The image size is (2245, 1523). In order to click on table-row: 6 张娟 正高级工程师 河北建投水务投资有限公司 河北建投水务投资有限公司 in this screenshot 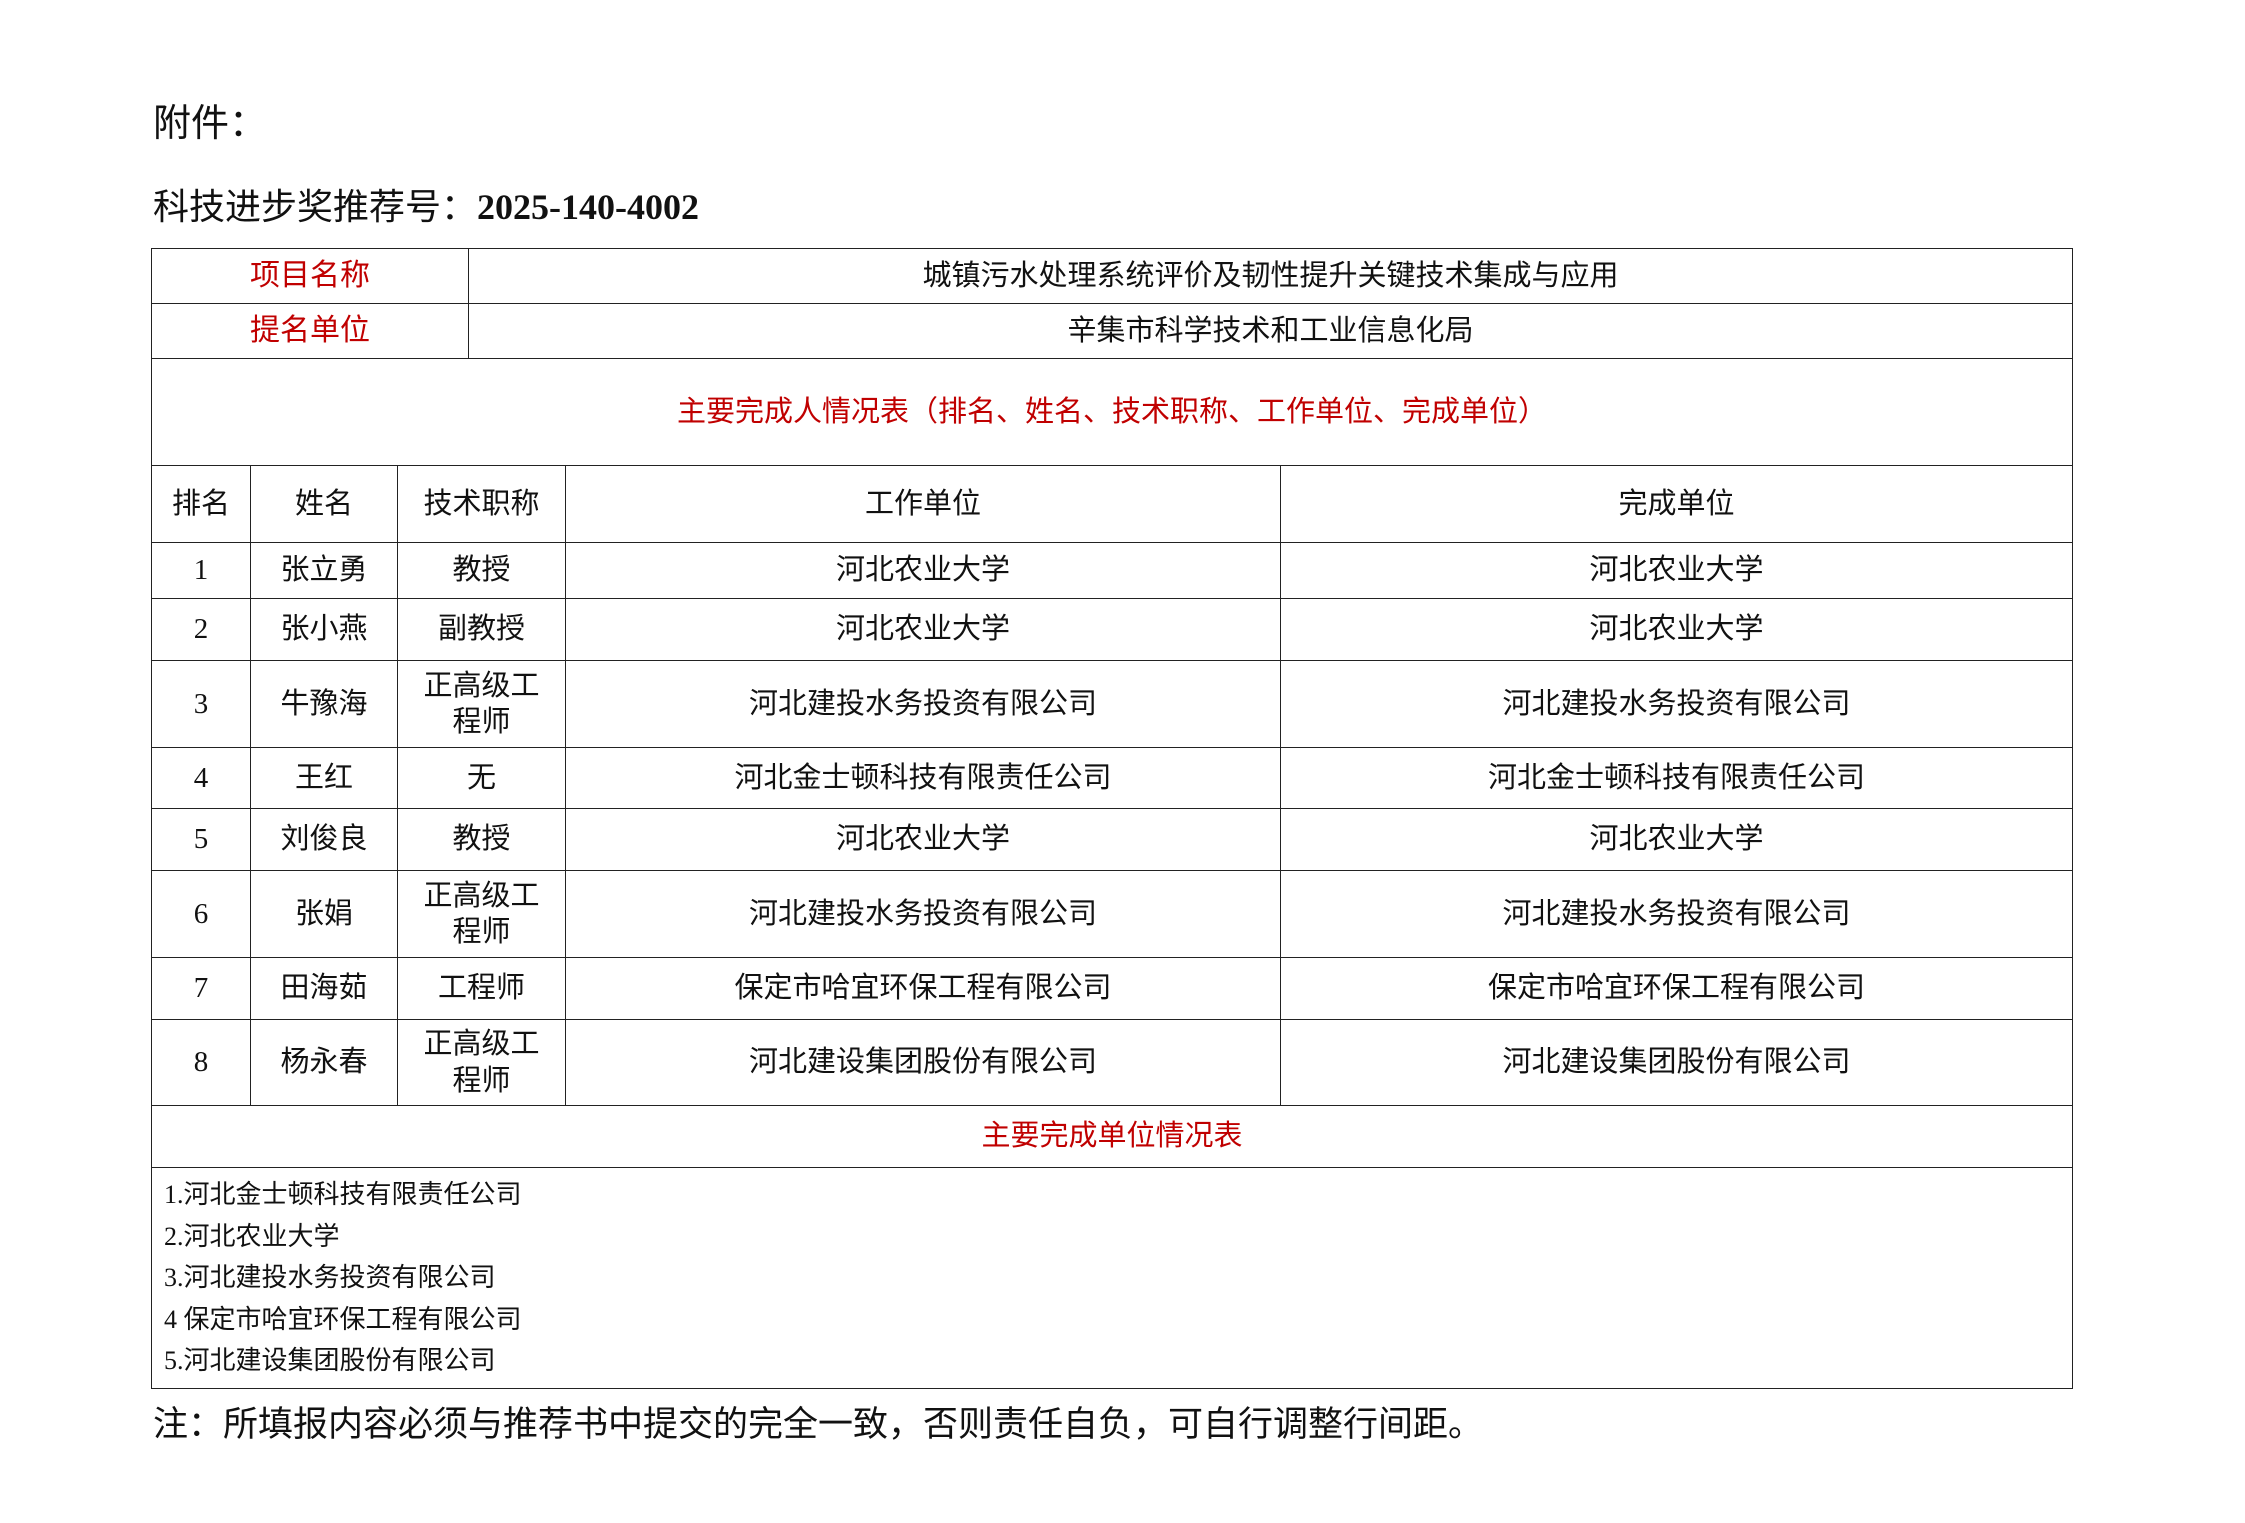, I will do `click(1112, 914)`.